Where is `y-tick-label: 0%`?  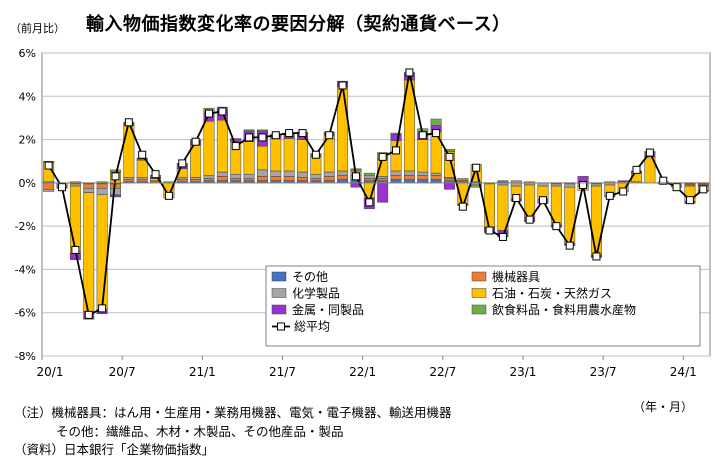
y-tick-label: 0% is located at coordinates (27, 183).